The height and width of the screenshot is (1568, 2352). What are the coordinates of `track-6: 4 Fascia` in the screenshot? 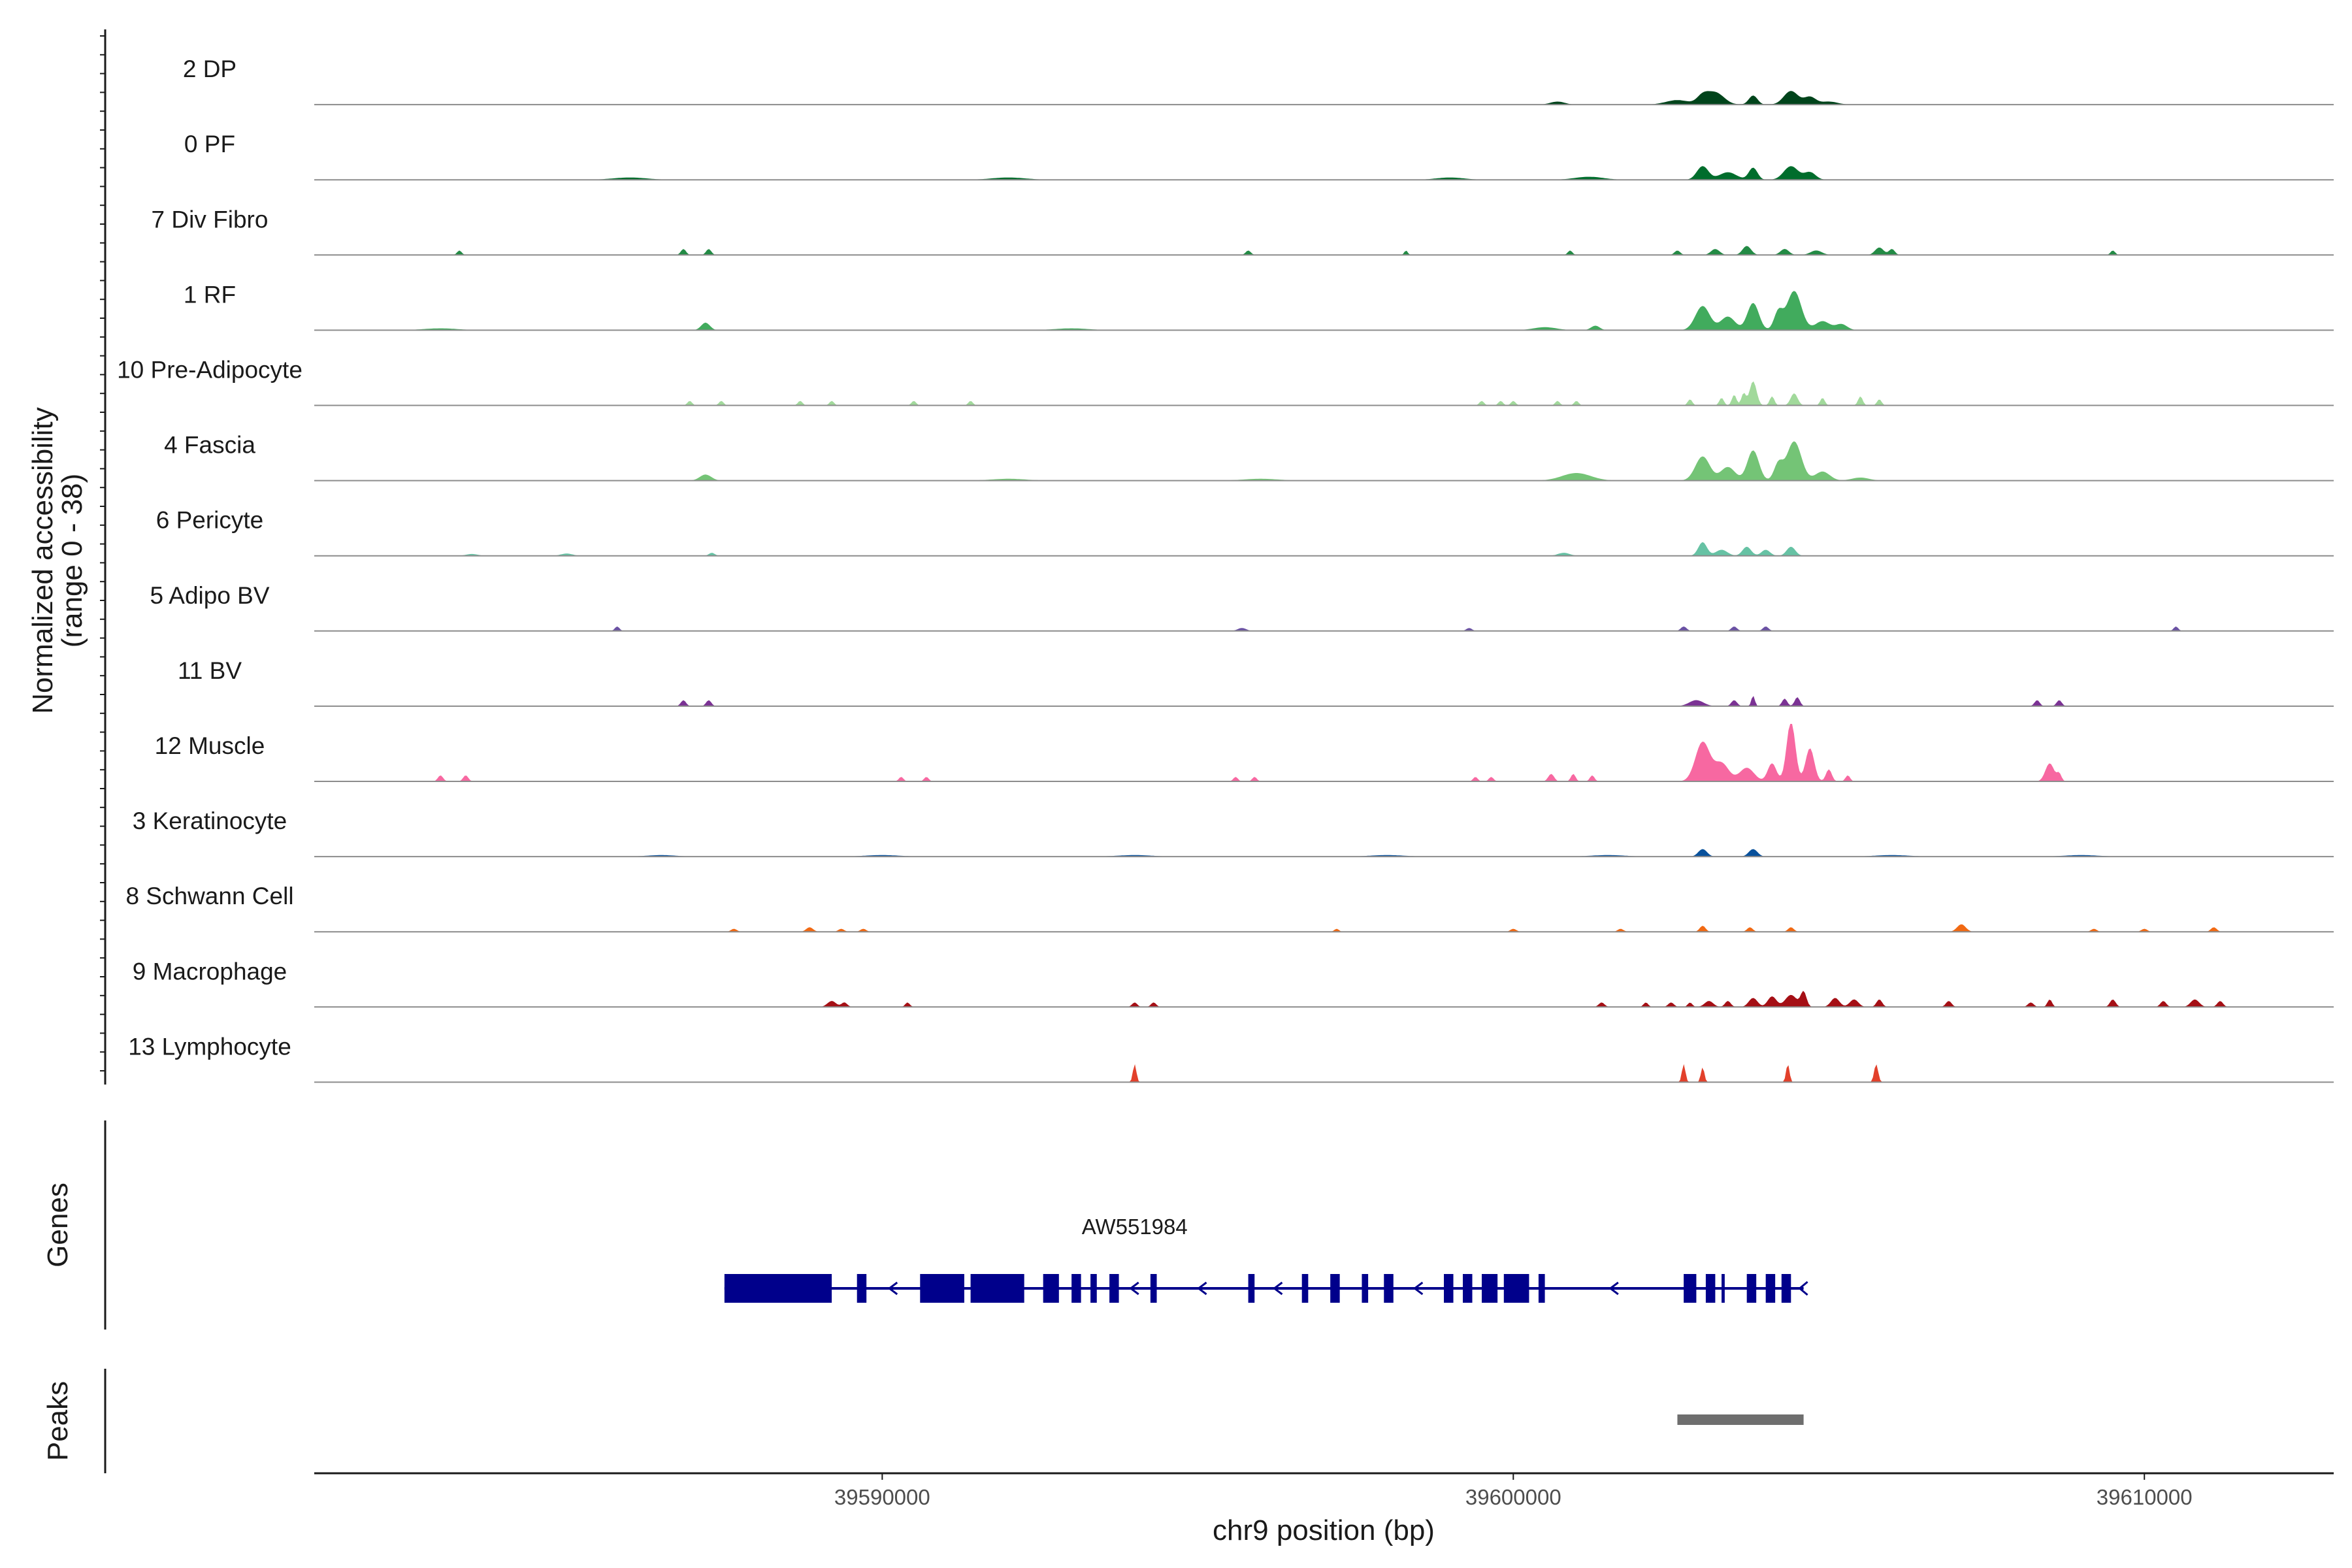 It's located at (1249, 457).